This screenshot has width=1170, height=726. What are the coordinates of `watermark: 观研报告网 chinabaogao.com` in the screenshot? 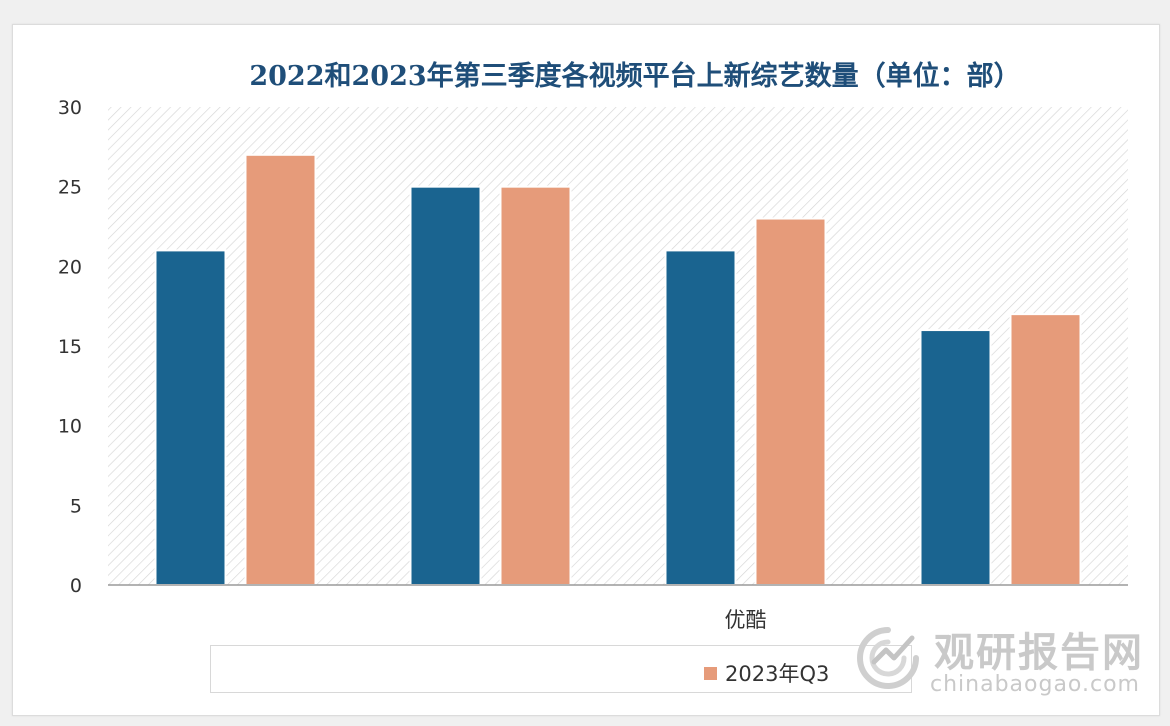 It's located at (1002, 663).